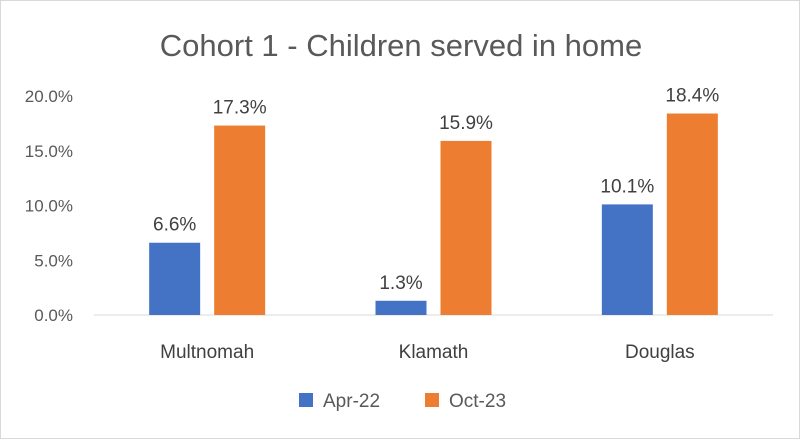 Image resolution: width=800 pixels, height=440 pixels. I want to click on y-axis: 0.0% 5.0% 10.0% 15.0% 20.0%, so click(49, 206).